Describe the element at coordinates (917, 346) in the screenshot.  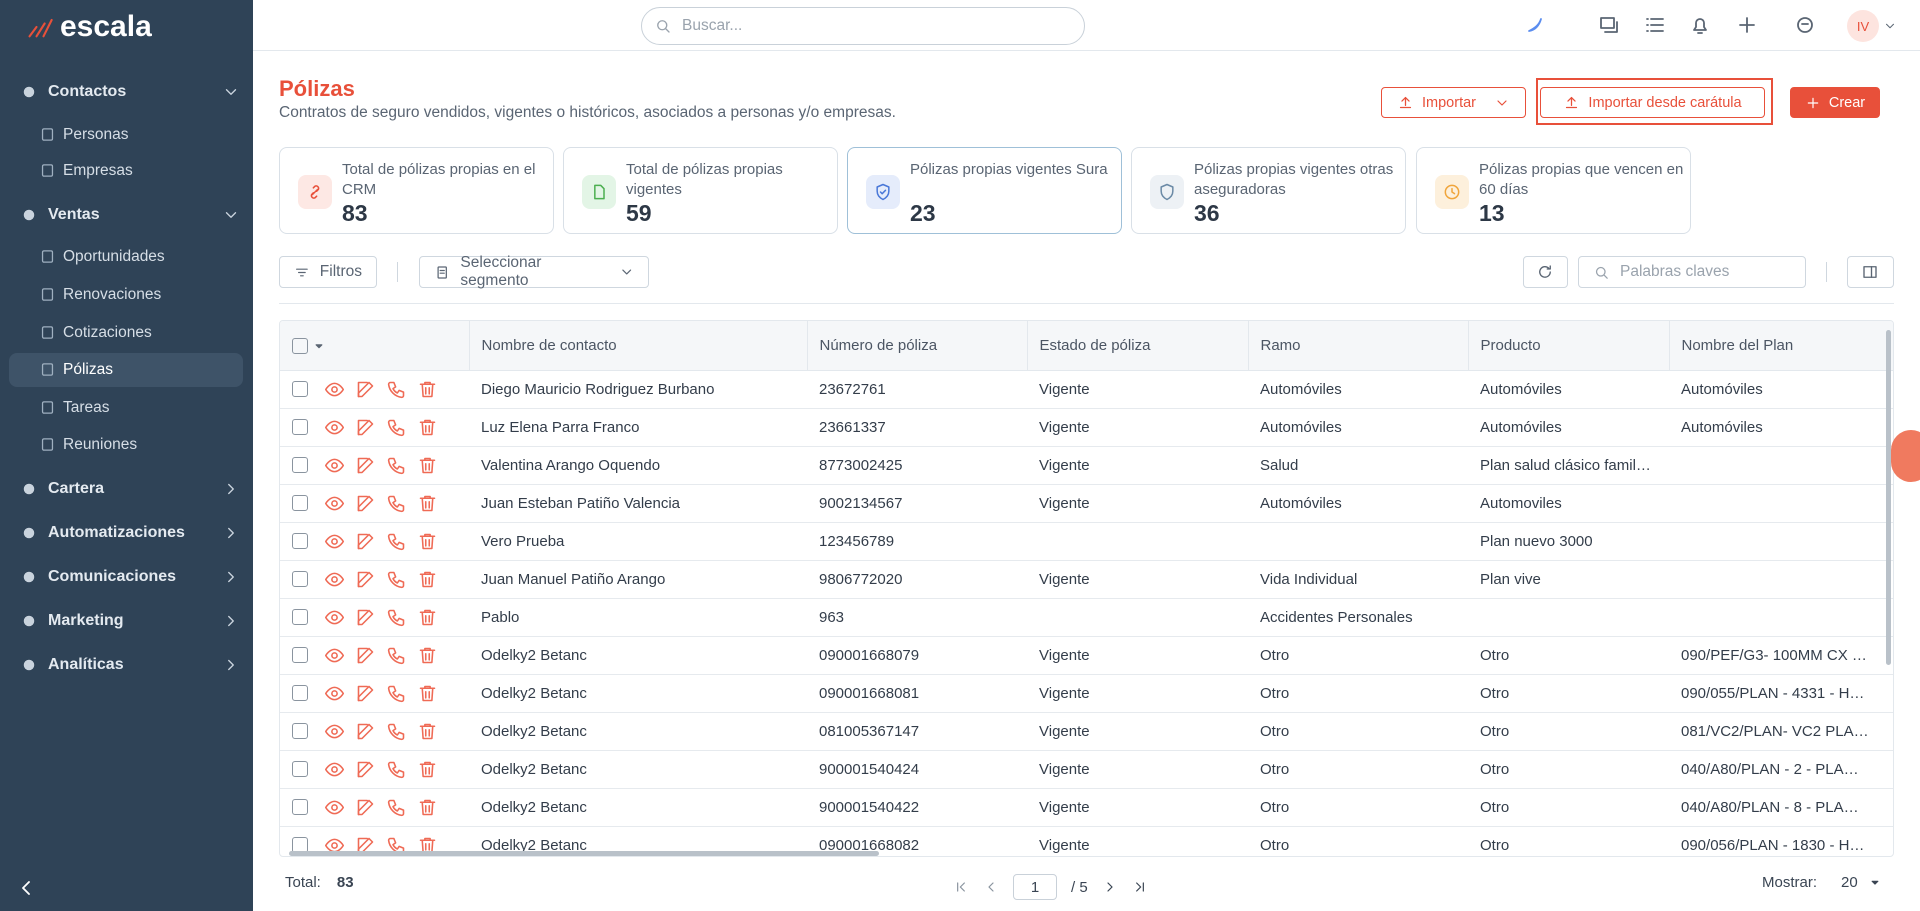
I see `column-header: Número de póliza` at that location.